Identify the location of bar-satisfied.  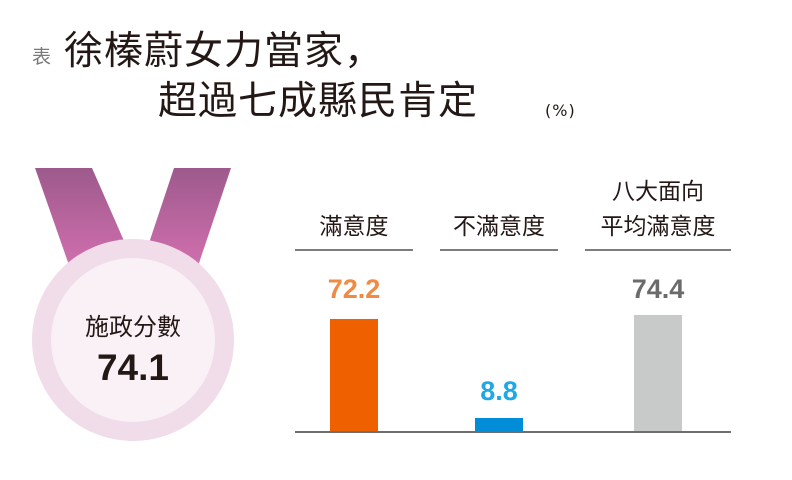
(354, 375).